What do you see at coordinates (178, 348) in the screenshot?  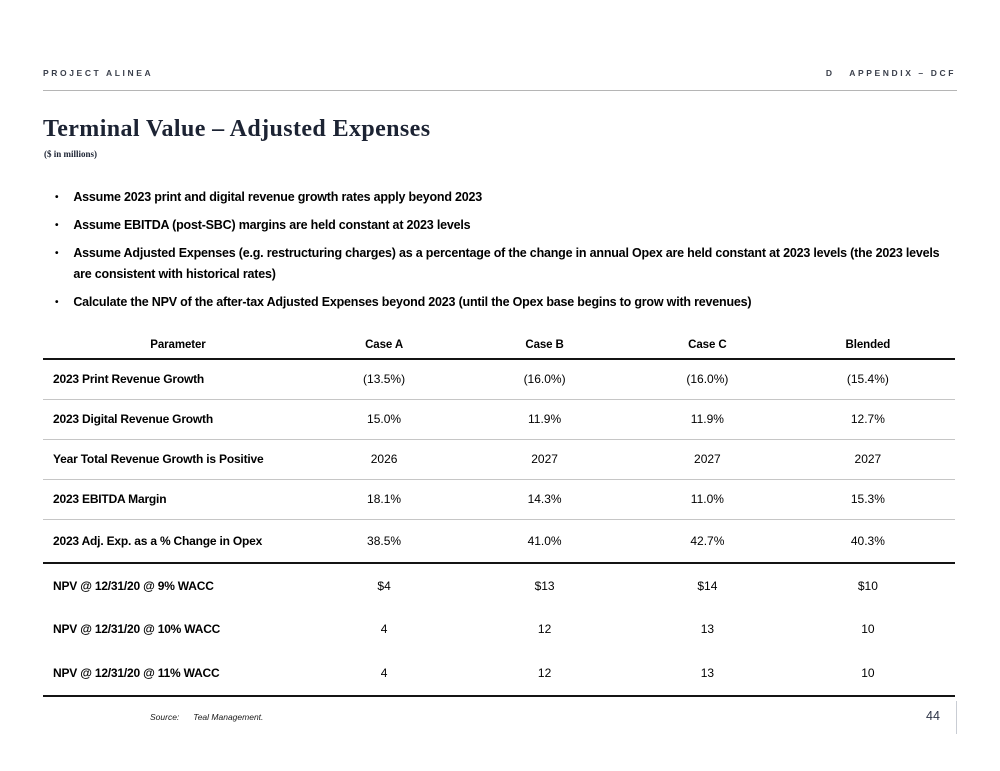 I see `column-header-parameter: Parameter` at bounding box center [178, 348].